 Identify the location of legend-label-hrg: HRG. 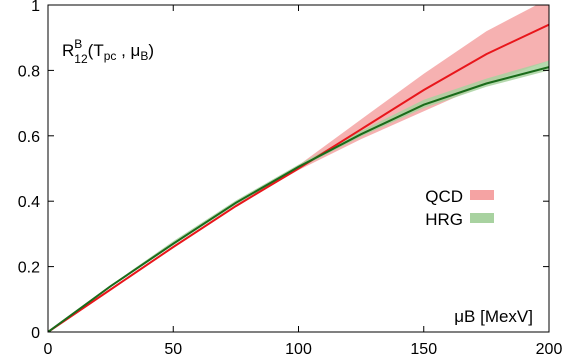
(444, 219).